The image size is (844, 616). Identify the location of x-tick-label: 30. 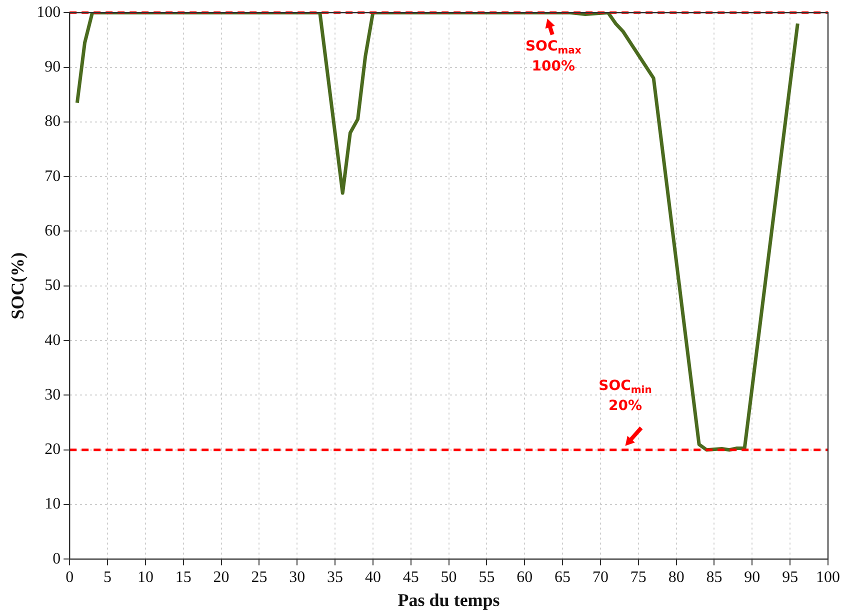
(297, 577).